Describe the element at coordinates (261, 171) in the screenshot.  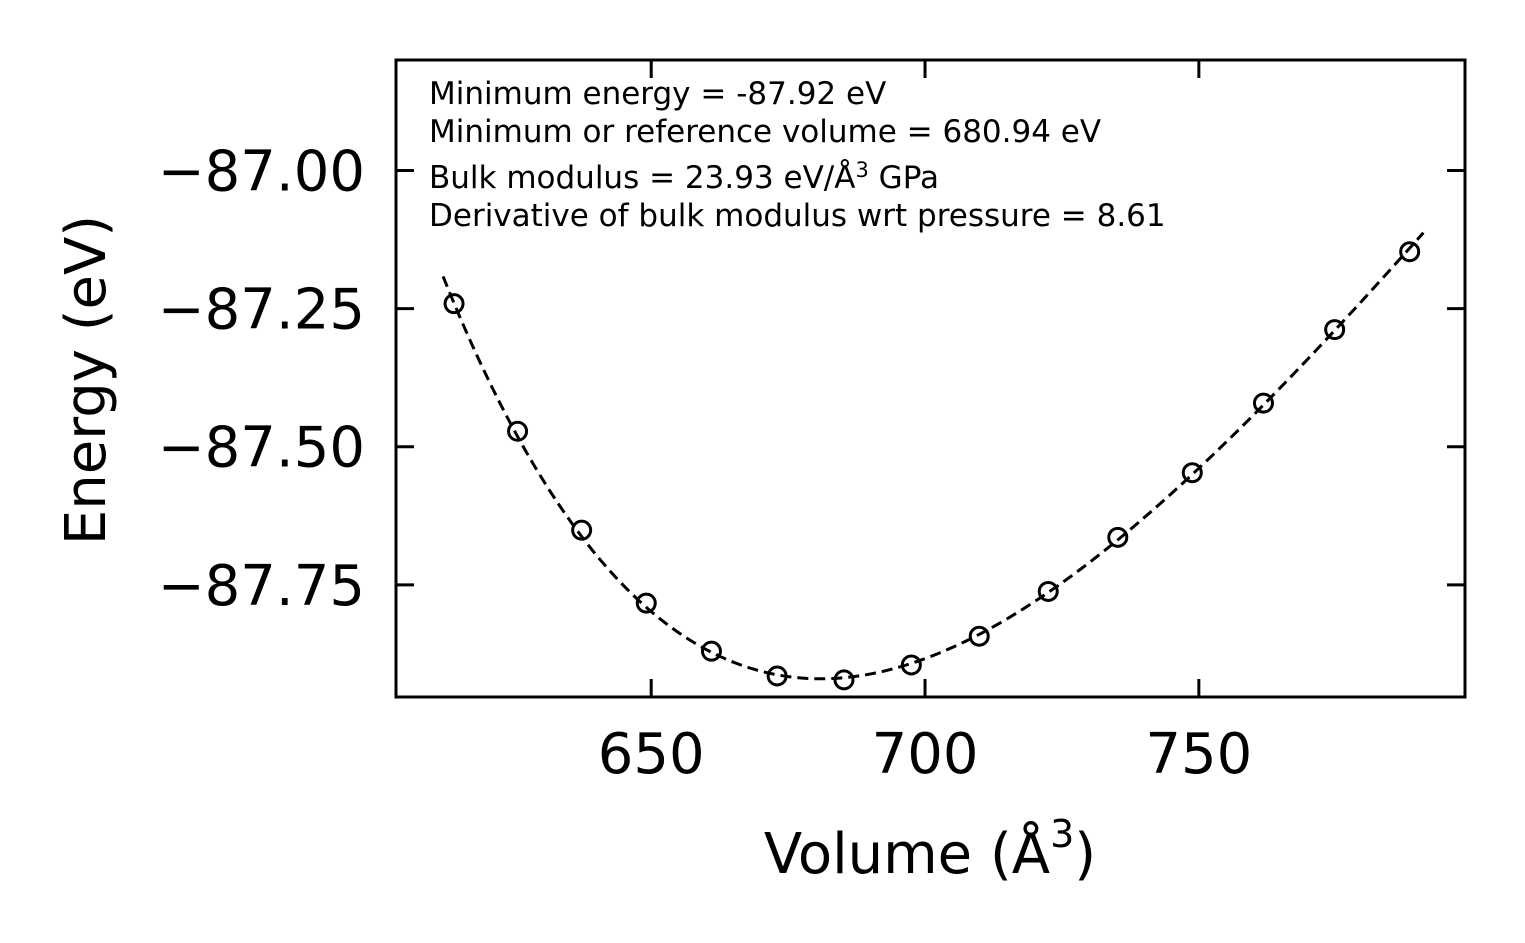
I see `y-tick-label: −87.00` at that location.